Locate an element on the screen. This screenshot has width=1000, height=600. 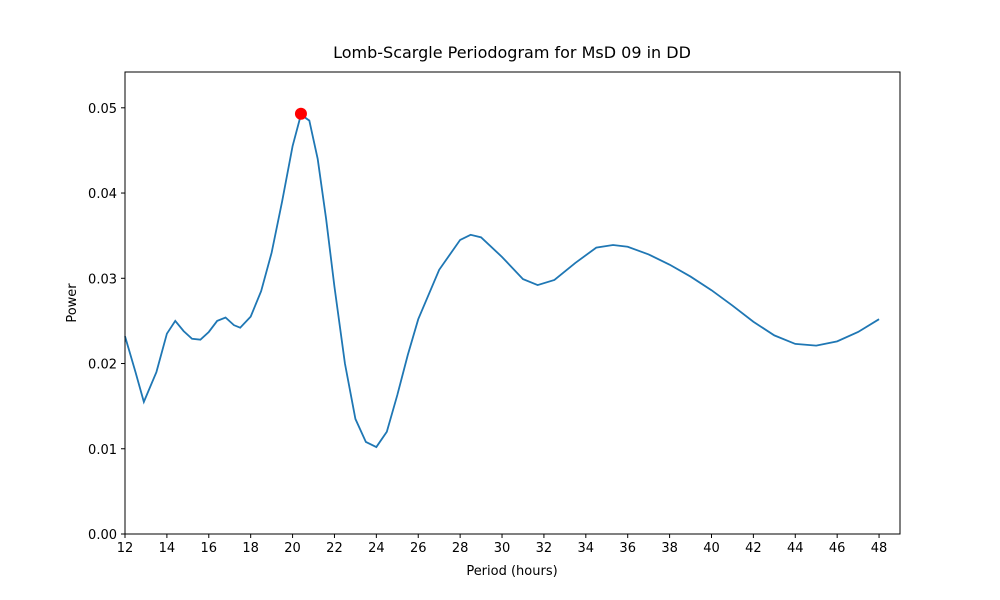
x-tick-label: 20 is located at coordinates (292, 548).